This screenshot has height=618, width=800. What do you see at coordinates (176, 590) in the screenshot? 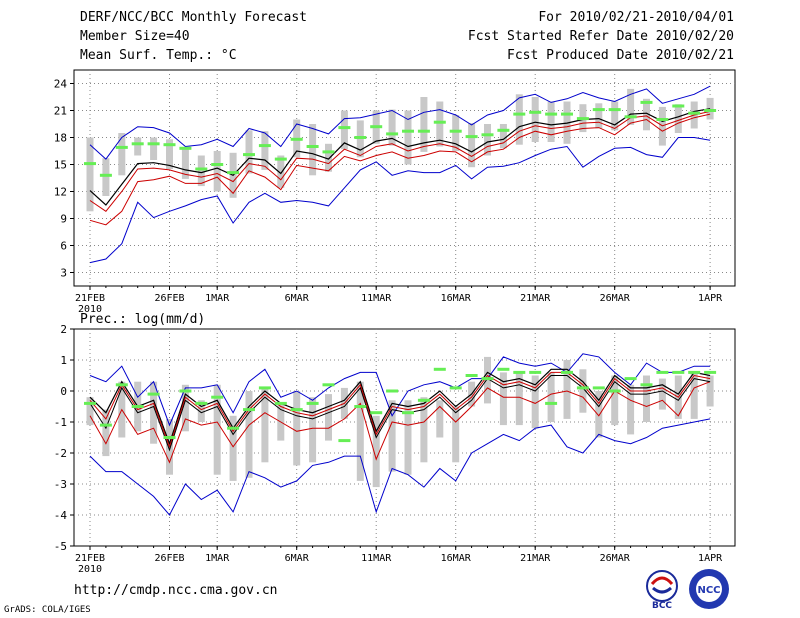
I see `source-url: http://cmdp.ncc.cma.gov.cn` at bounding box center [176, 590].